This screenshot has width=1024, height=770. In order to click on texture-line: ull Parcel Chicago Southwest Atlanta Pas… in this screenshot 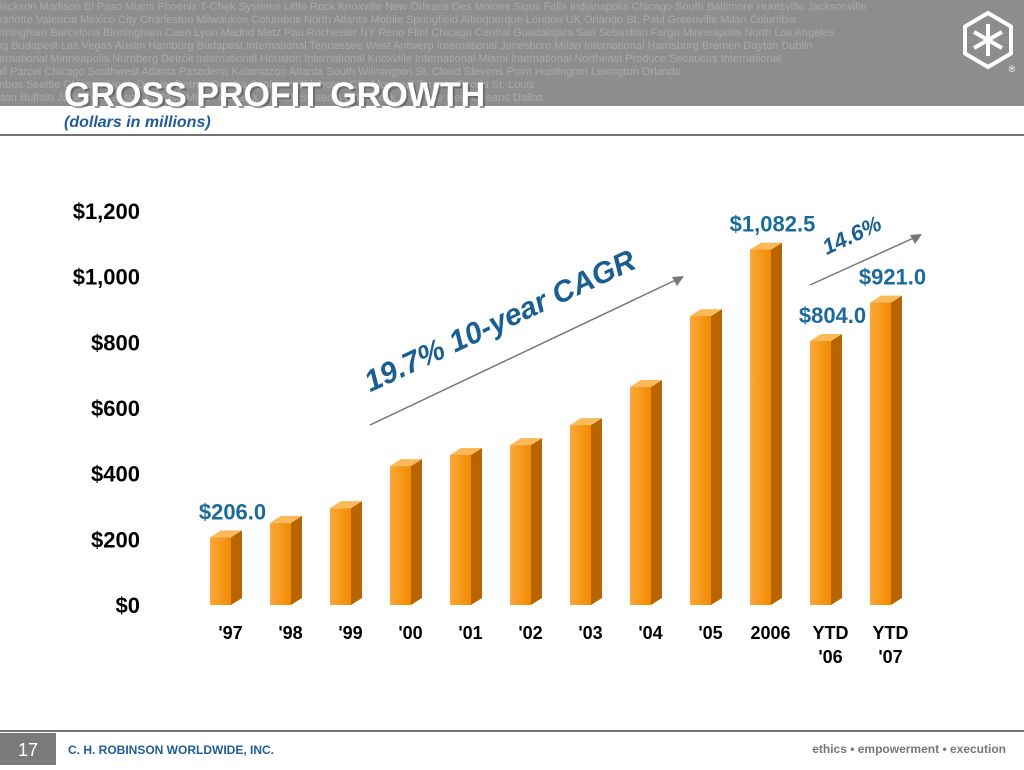, I will do `click(340, 72)`.